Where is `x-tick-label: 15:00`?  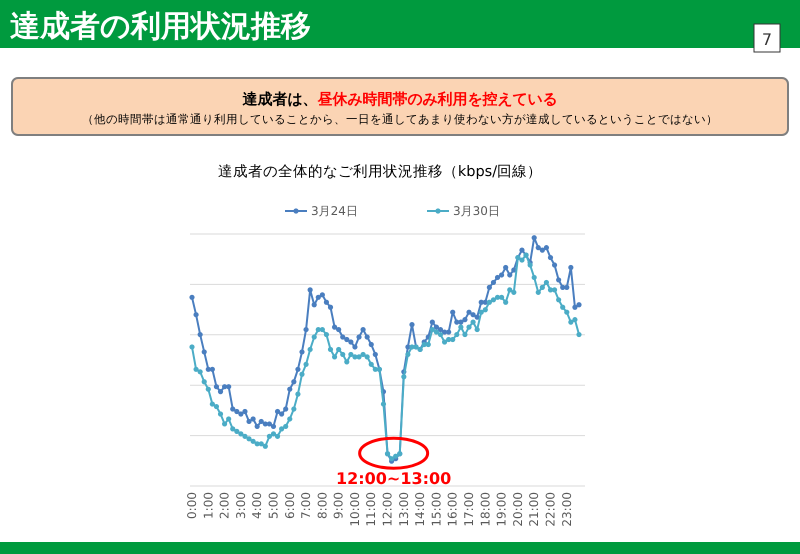 x-tick-label: 15:00 is located at coordinates (436, 509).